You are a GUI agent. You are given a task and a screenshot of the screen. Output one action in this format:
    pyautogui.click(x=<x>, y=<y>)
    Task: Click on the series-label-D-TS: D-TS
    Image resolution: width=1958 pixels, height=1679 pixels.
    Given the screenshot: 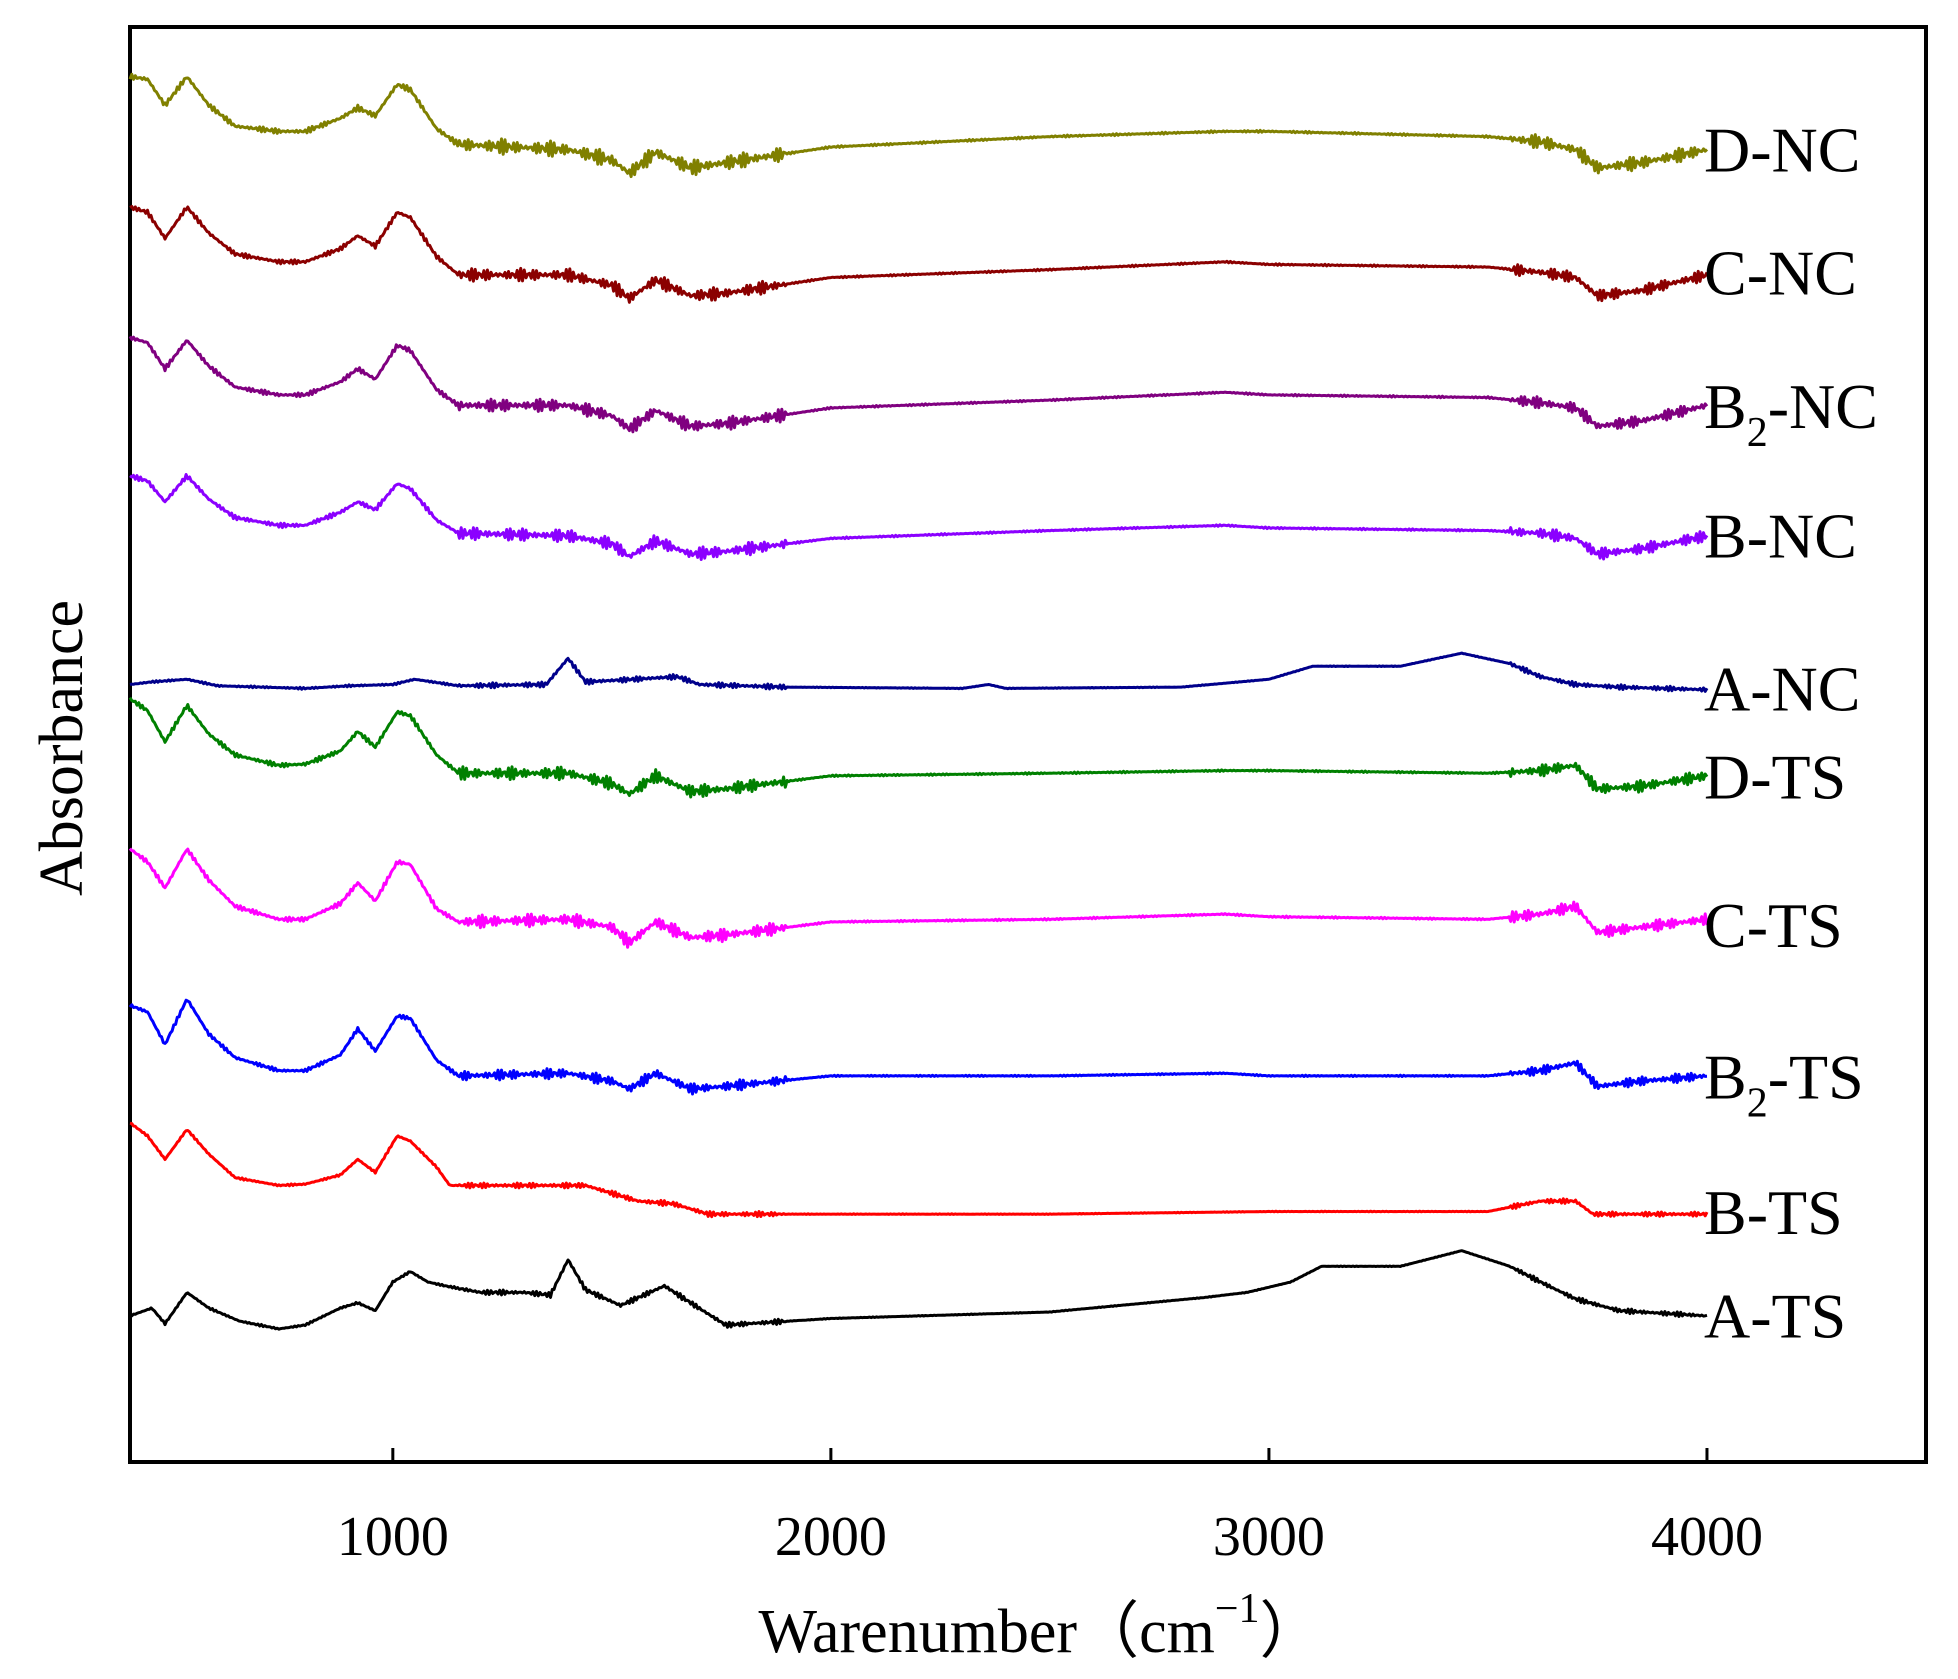 What is the action you would take?
    pyautogui.click(x=1775, y=777)
    